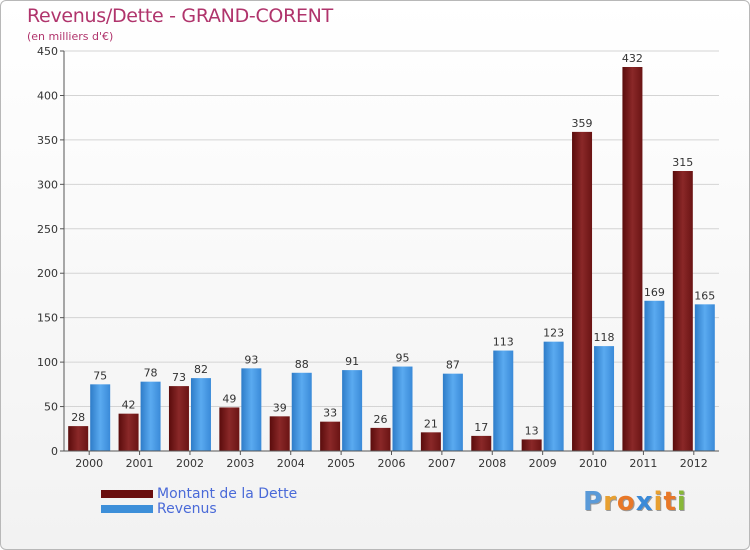 The height and width of the screenshot is (550, 750). Describe the element at coordinates (330, 413) in the screenshot. I see `data-label-dette-2005: 33` at that location.